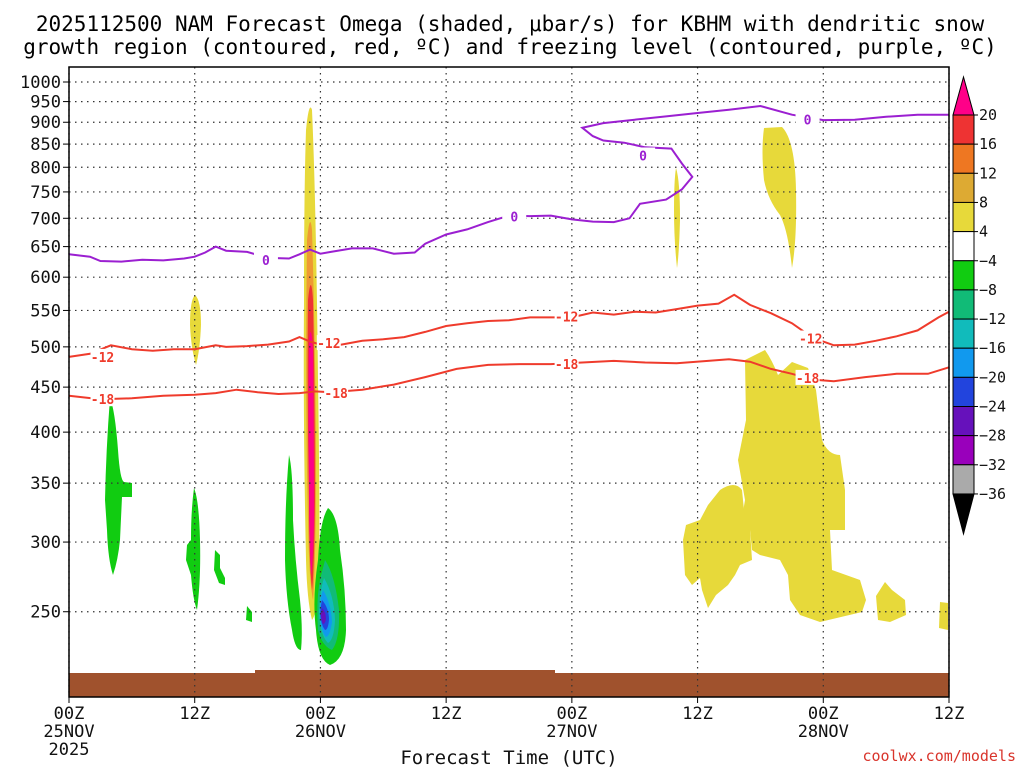 This screenshot has width=1024, height=768. Describe the element at coordinates (992, 319) in the screenshot. I see `colorbar-label: −12` at that location.